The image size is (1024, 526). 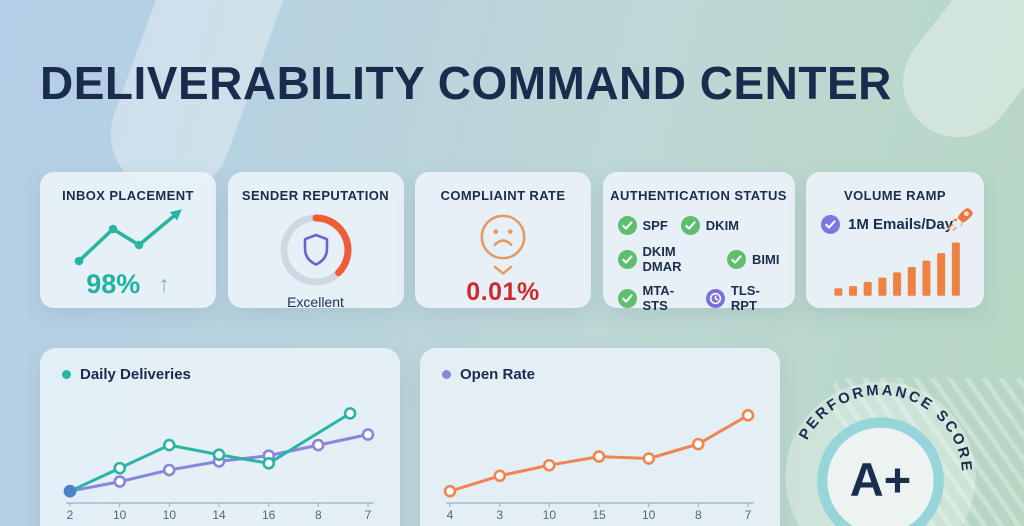 What do you see at coordinates (722, 225) in the screenshot?
I see `auth-label: DKIM` at bounding box center [722, 225].